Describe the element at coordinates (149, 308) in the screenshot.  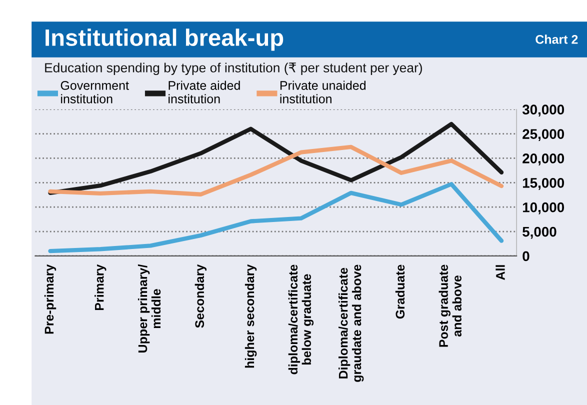
I see `x-tick-label: Upper primary/ middle` at that location.